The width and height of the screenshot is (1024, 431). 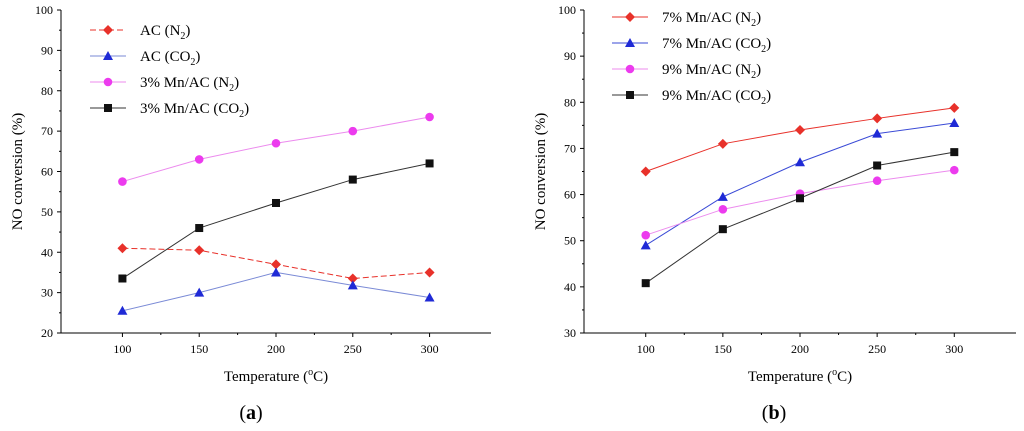 What do you see at coordinates (250, 413) in the screenshot?
I see `panel-label: (a)` at bounding box center [250, 413].